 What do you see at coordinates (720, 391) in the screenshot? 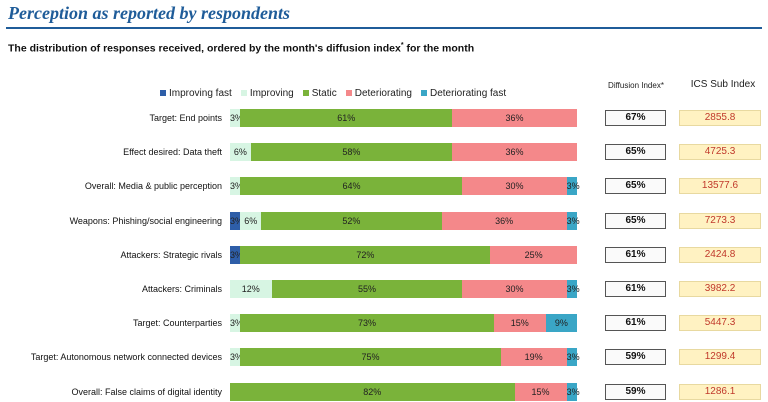
I see `ics-sub-index-value: 1286.1` at bounding box center [720, 391].